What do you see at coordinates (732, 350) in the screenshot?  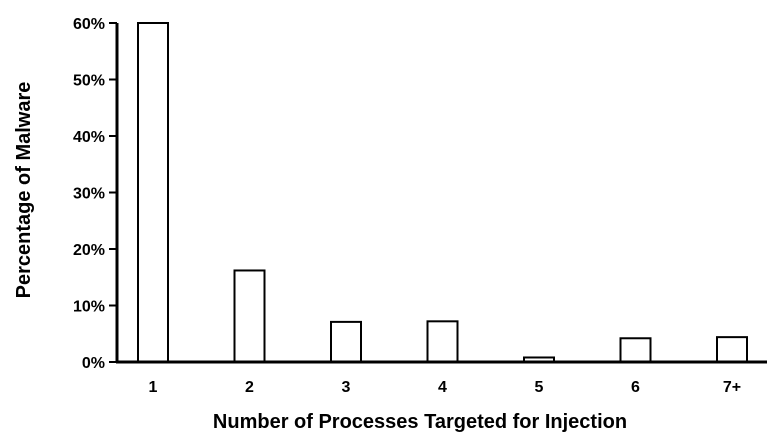 I see `bar-7+` at bounding box center [732, 350].